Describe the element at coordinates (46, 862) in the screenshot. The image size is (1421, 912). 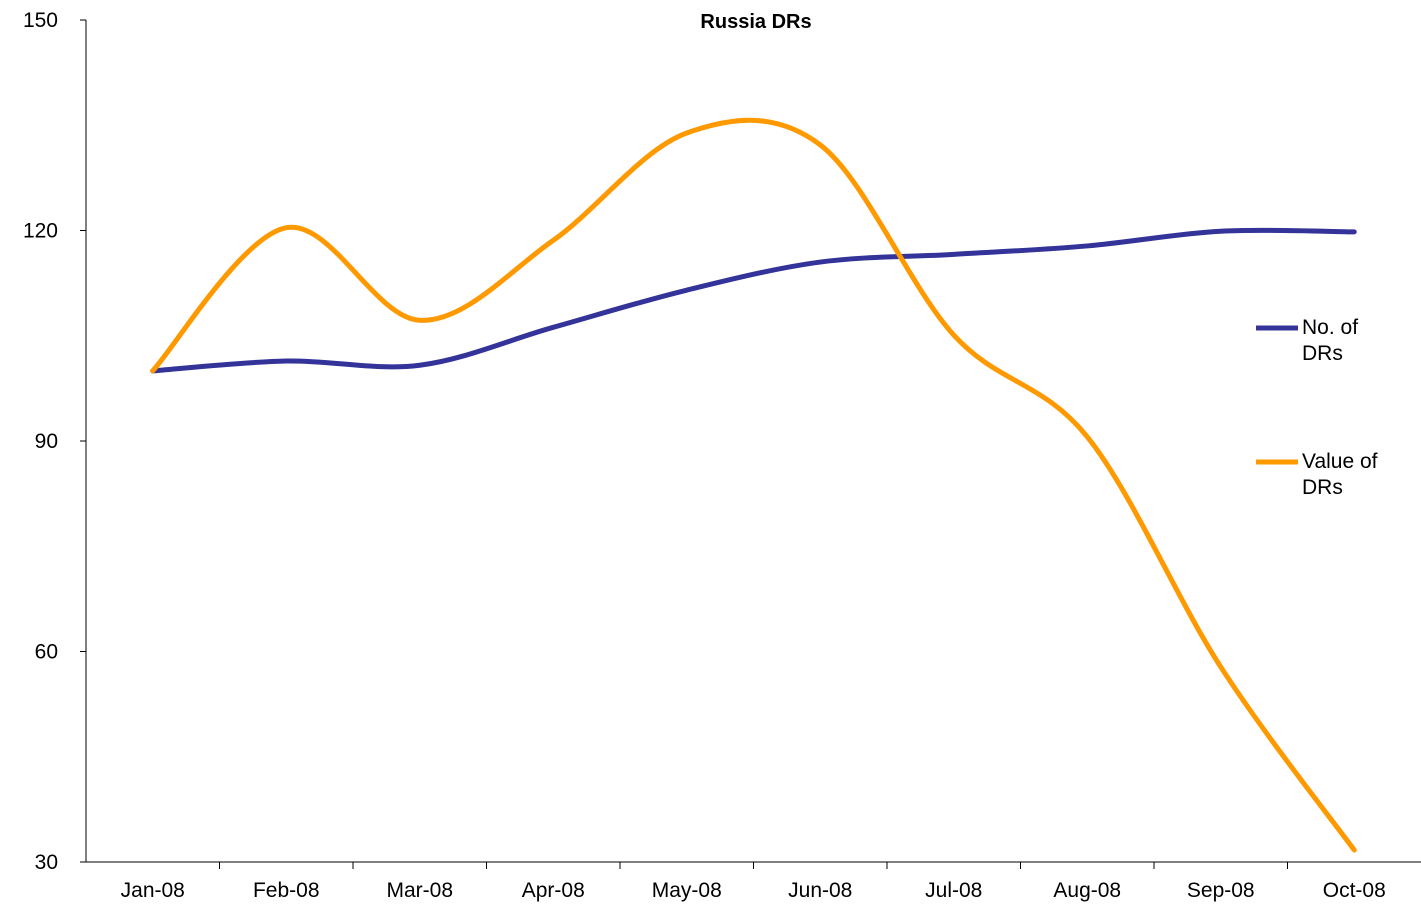
I see `y-tick-label: 30` at that location.